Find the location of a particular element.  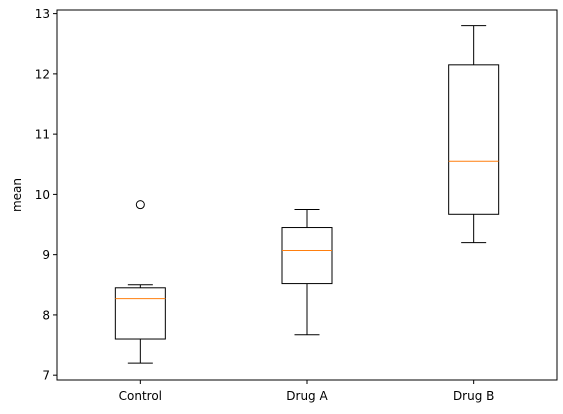

y-tick-label: 10 is located at coordinates (42, 195).